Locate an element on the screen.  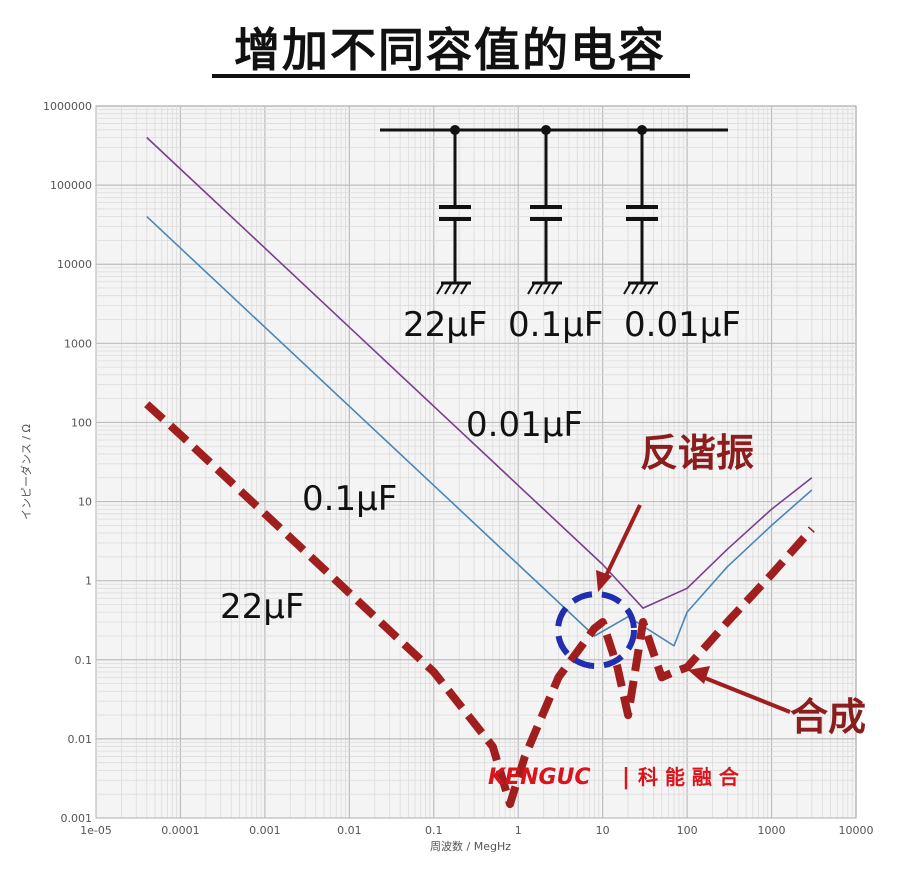
y-tick-label: 1 is located at coordinates (88, 581).